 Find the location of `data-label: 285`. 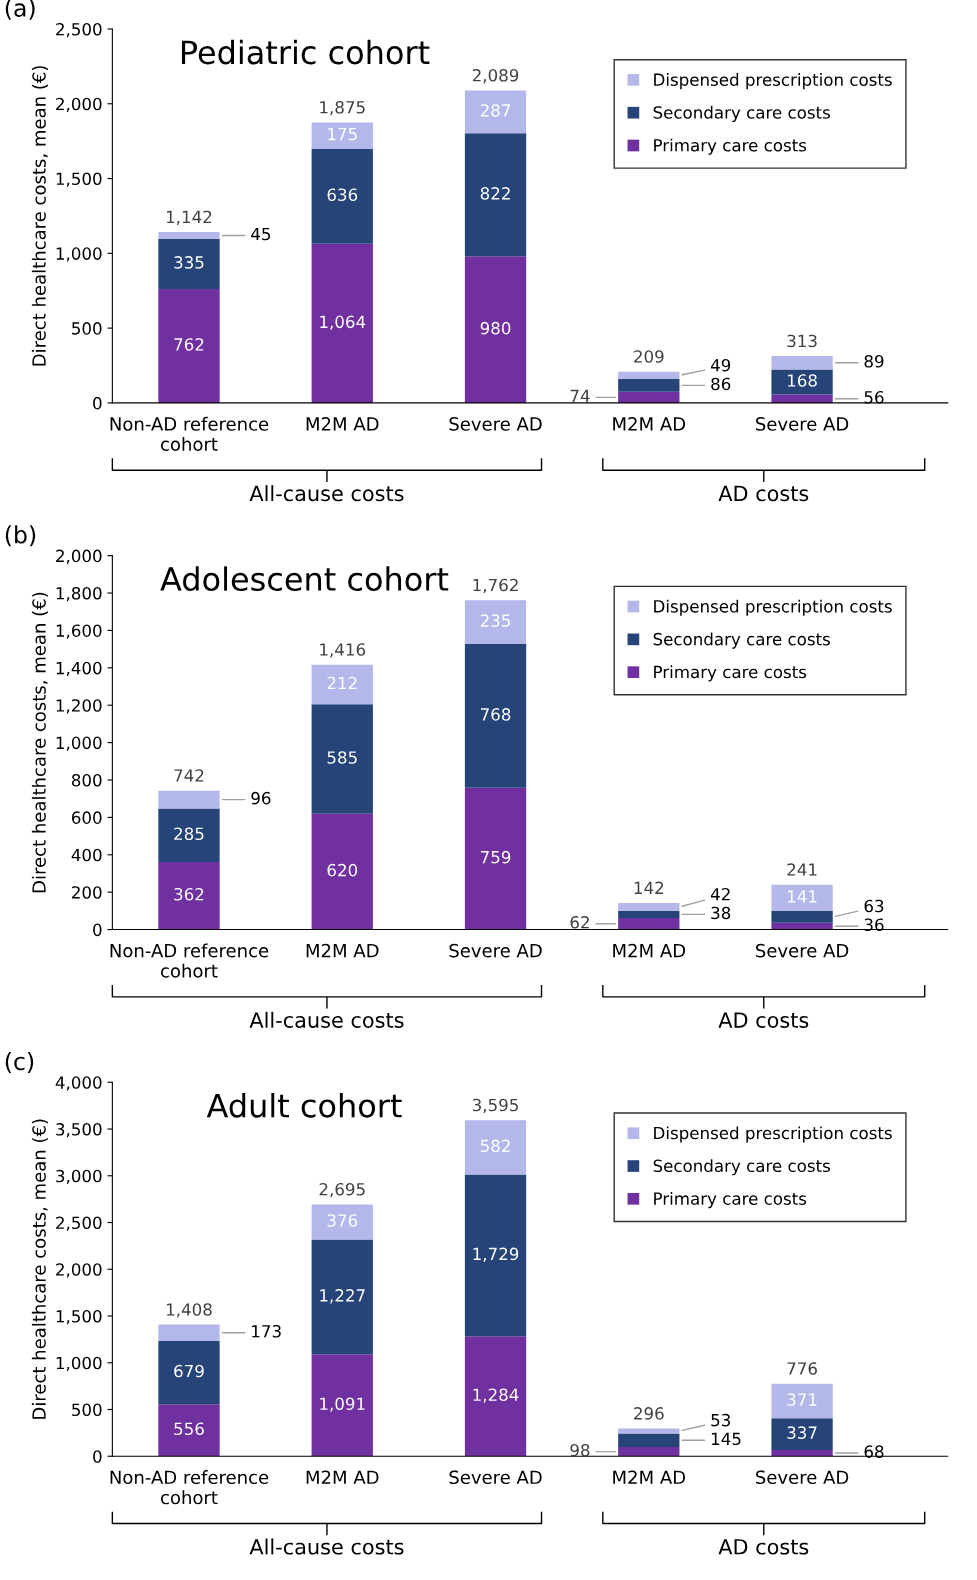

data-label: 285 is located at coordinates (189, 834).